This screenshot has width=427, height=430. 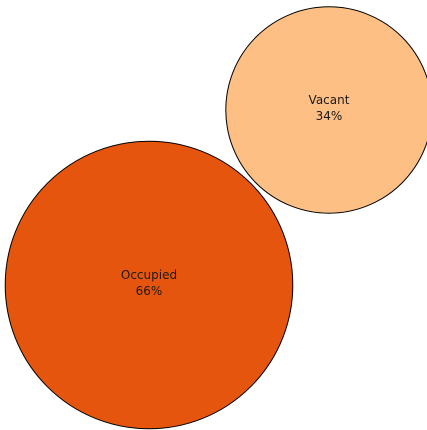 I want to click on bubble-label-occupied: Occupied, so click(x=149, y=275).